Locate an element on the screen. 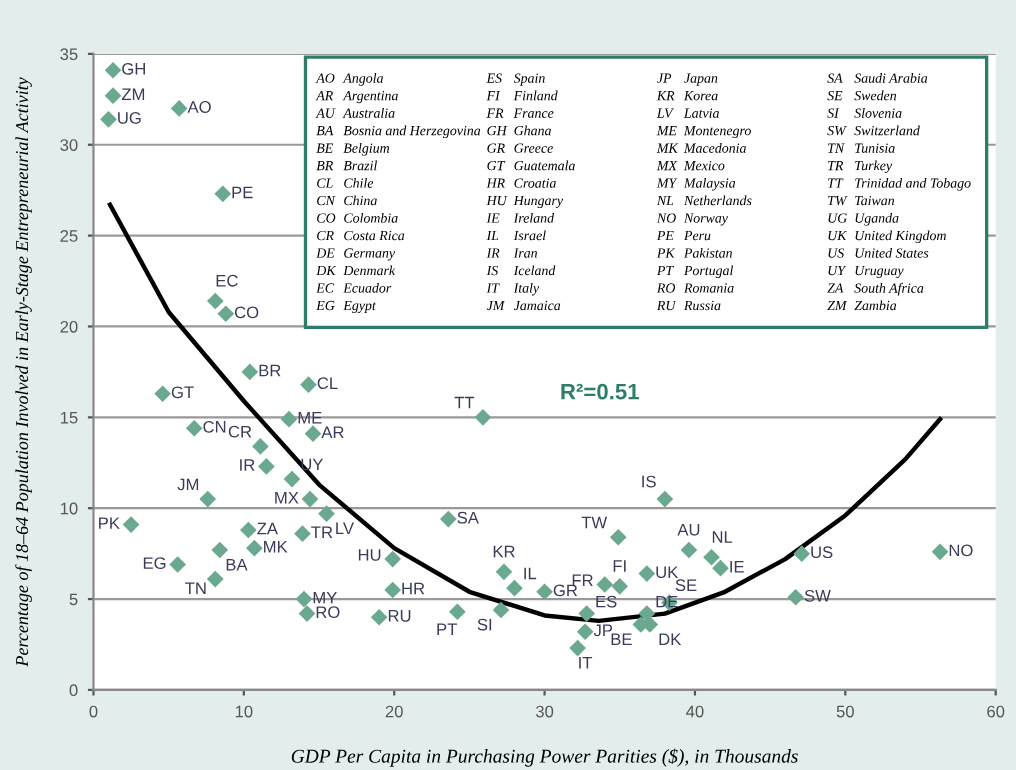 This screenshot has width=1016, height=770. y-tick-label: 15 is located at coordinates (69, 417).